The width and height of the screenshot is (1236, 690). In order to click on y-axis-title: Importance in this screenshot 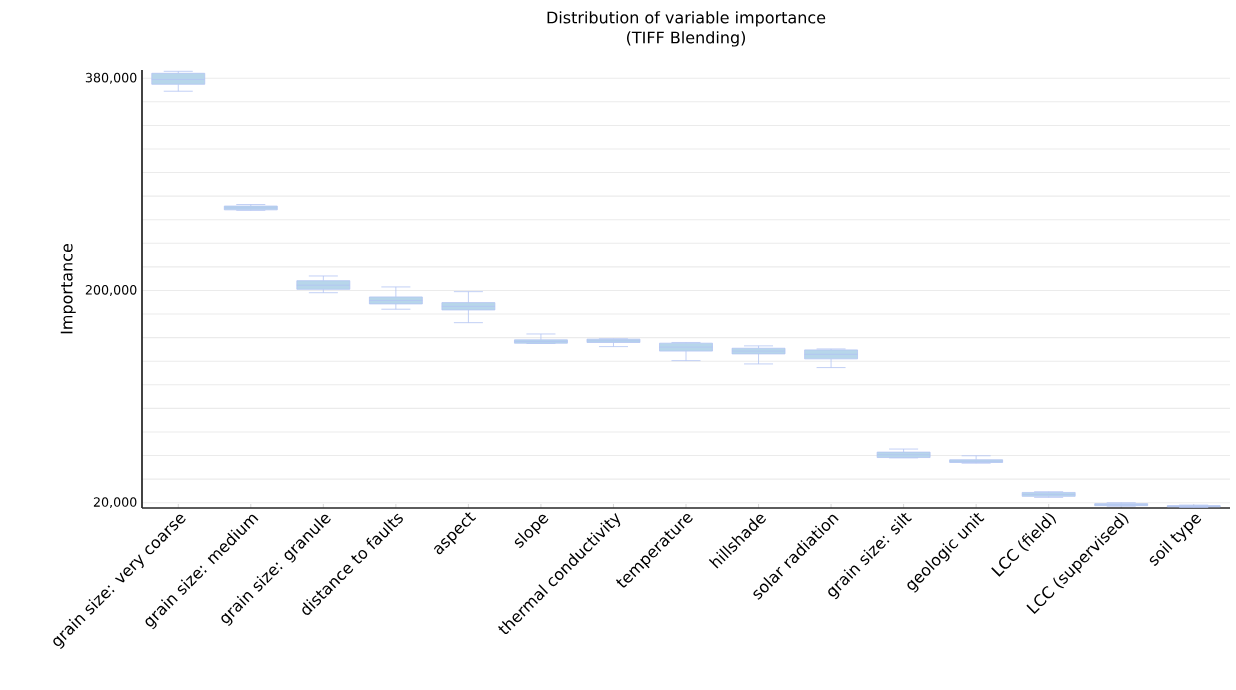, I will do `click(68, 289)`.